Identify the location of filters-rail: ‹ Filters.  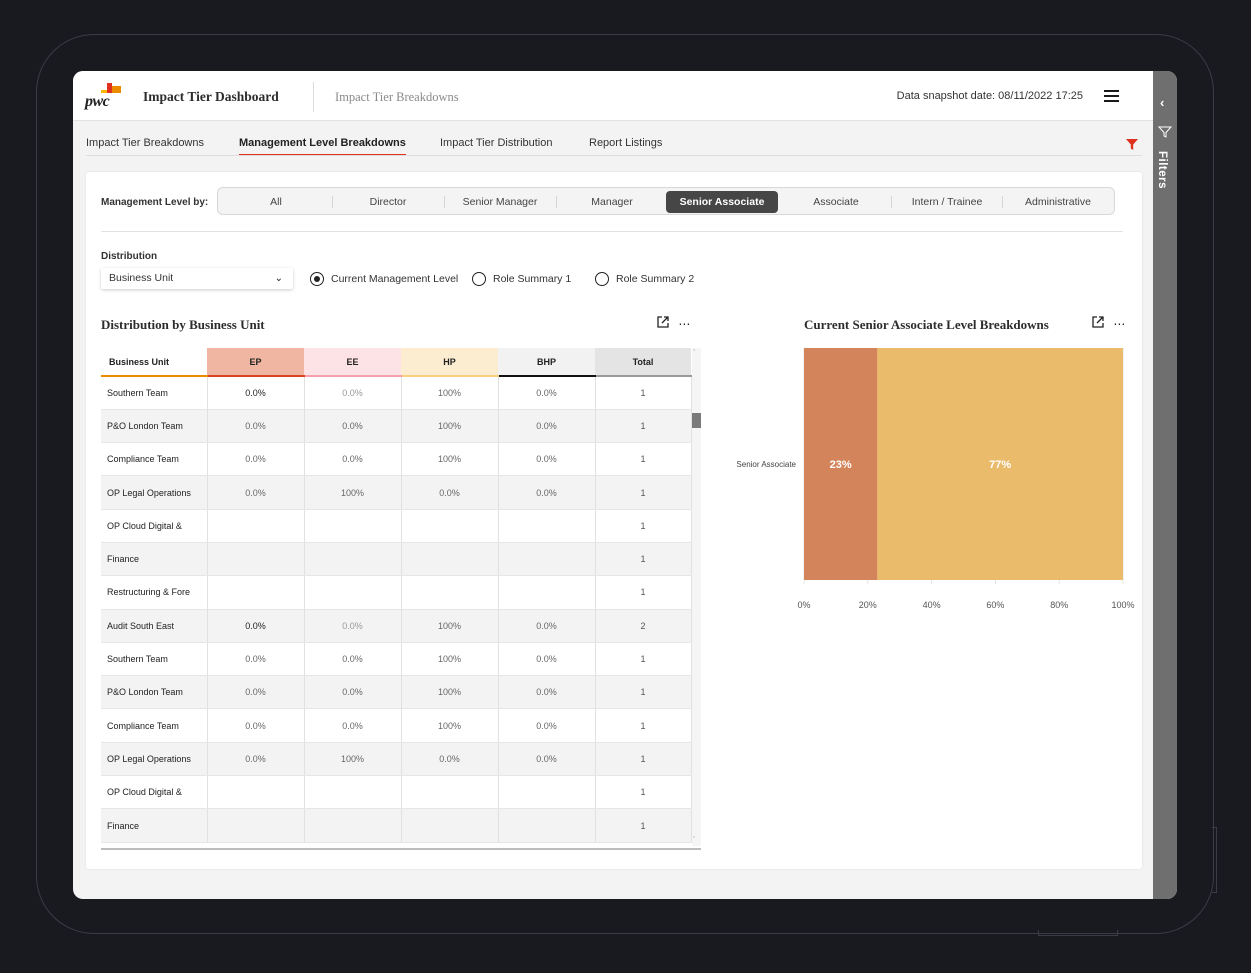
(1165, 485).